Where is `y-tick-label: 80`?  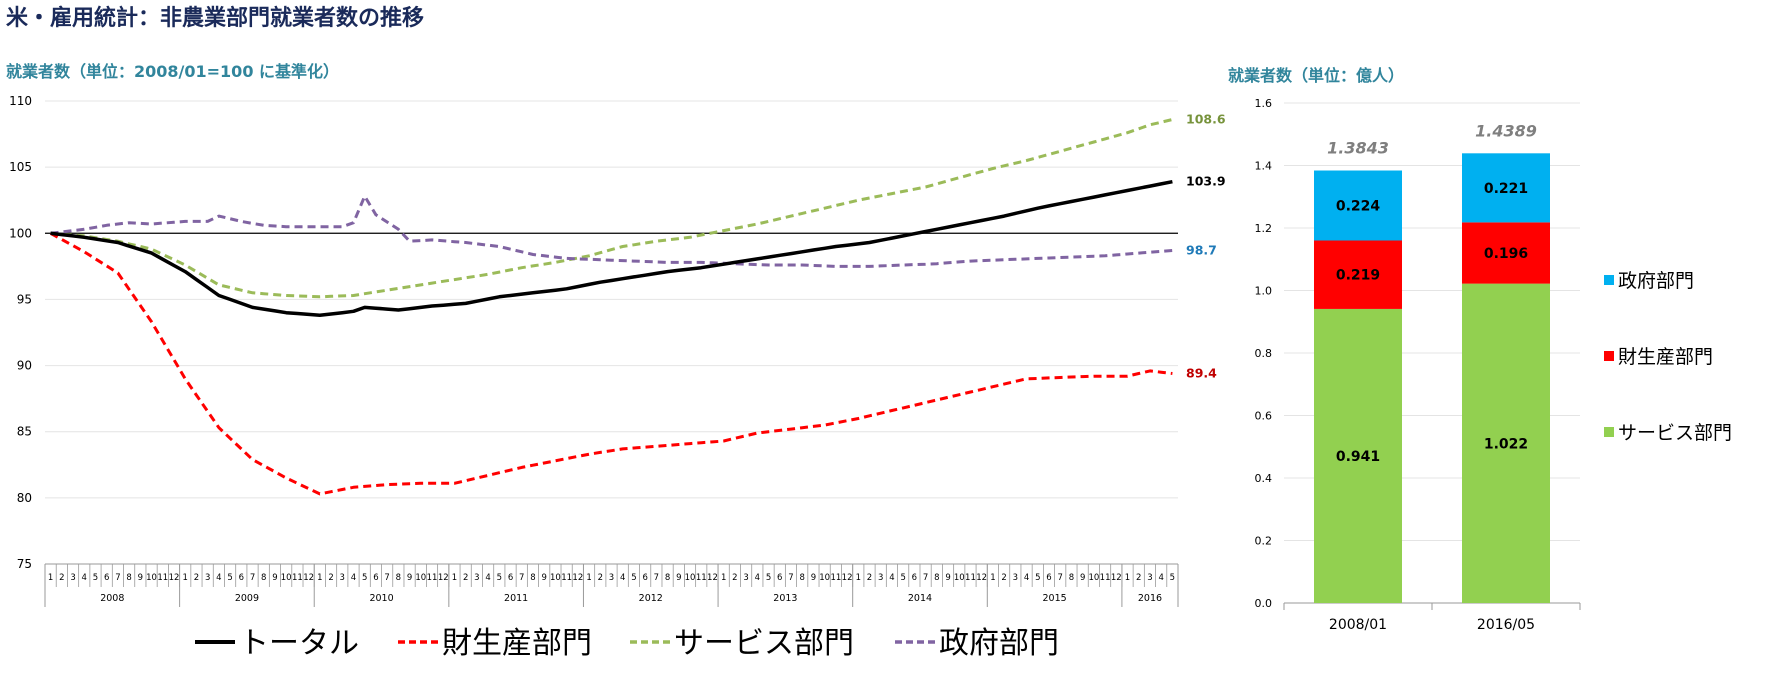 y-tick-label: 80 is located at coordinates (24, 498).